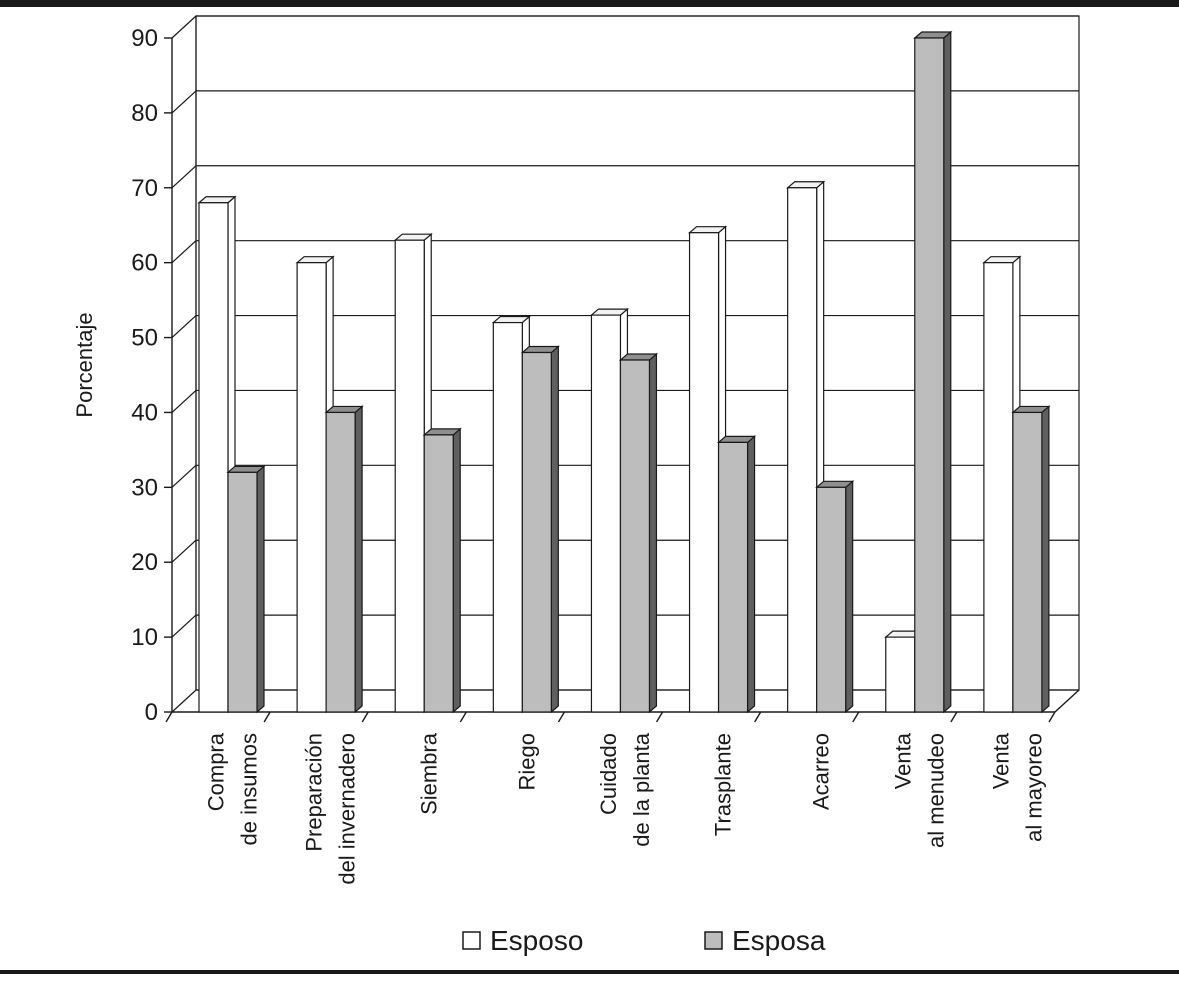  What do you see at coordinates (935, 790) in the screenshot?
I see `x-tick-label-8-line-2: al menudeo` at bounding box center [935, 790].